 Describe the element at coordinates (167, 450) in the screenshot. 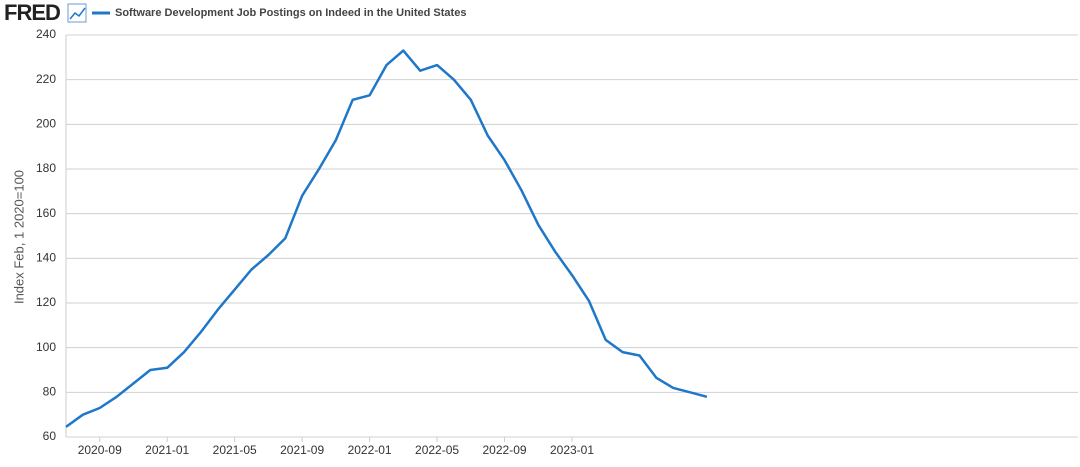

I see `x-tick-label: 2021-01` at that location.